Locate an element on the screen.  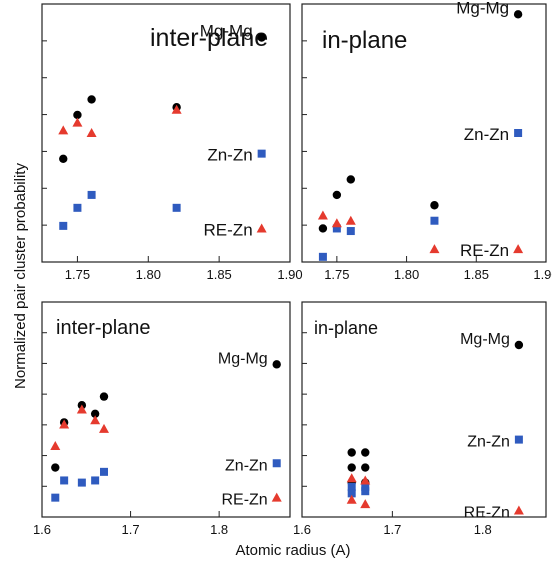
y-axis-label: Normalized pair cluster probability is located at coordinates (20, 276).